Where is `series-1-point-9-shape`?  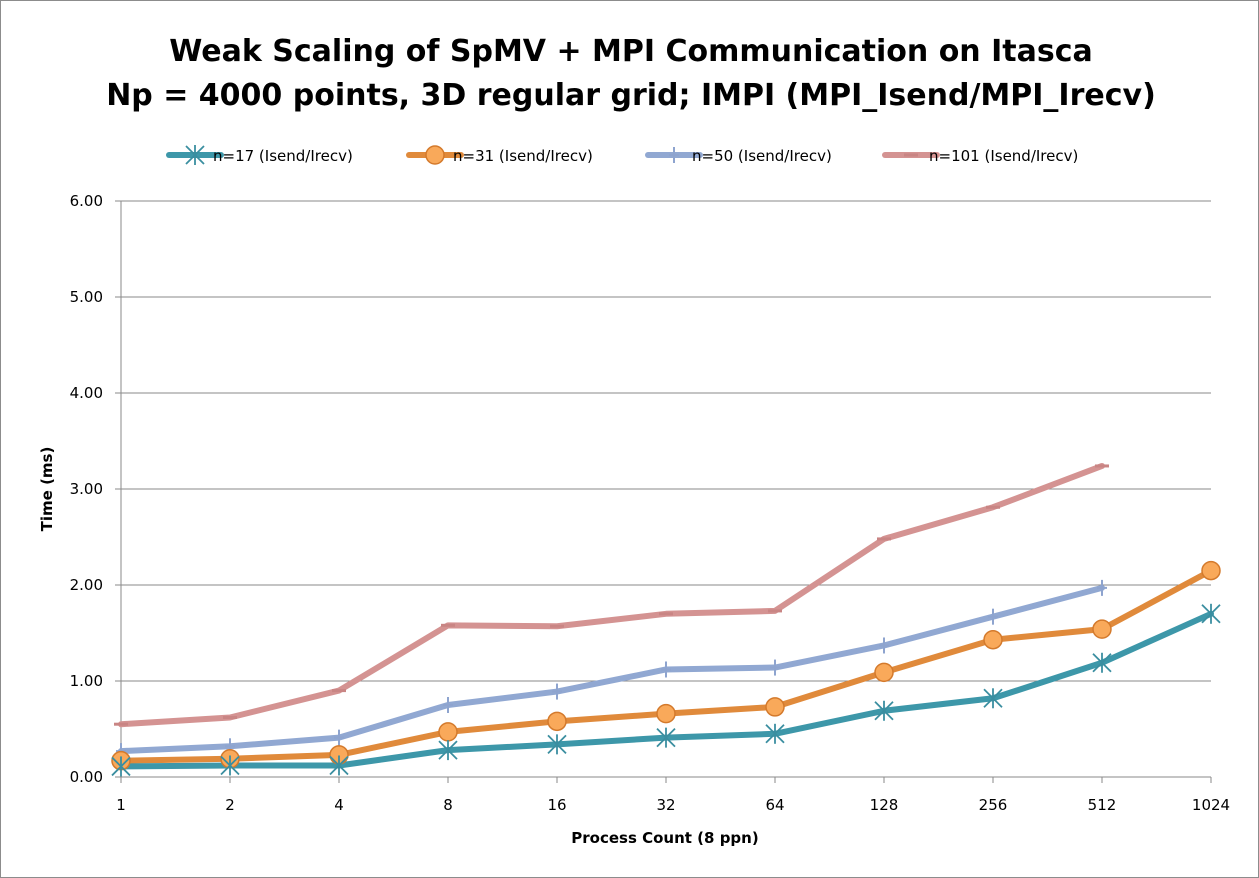 series-1-point-9-shape is located at coordinates (1102, 629).